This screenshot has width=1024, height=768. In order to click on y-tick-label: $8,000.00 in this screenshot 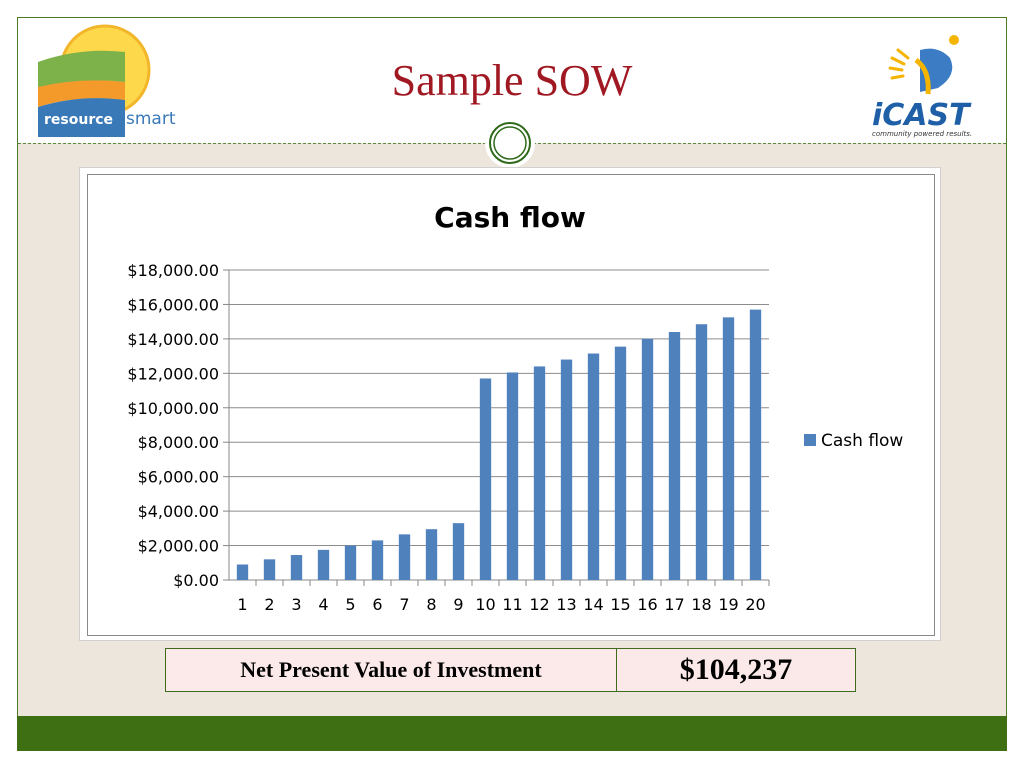, I will do `click(178, 442)`.